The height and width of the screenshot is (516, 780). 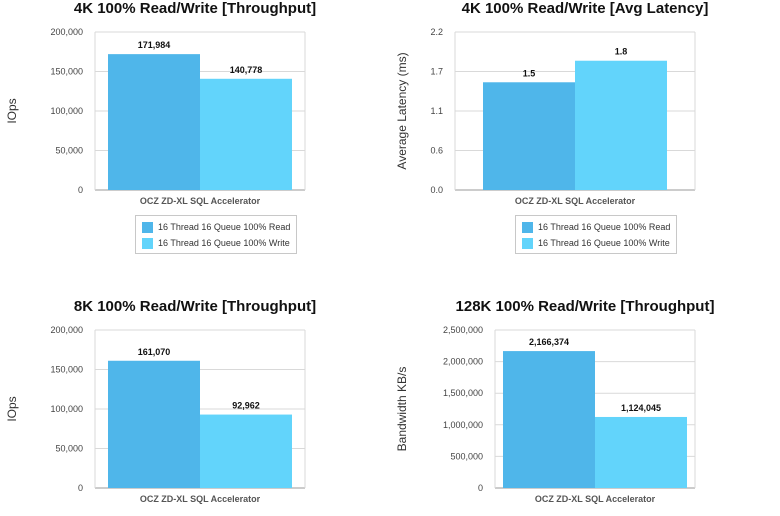 What do you see at coordinates (436, 190) in the screenshot?
I see `y-tick-label: 0.0` at bounding box center [436, 190].